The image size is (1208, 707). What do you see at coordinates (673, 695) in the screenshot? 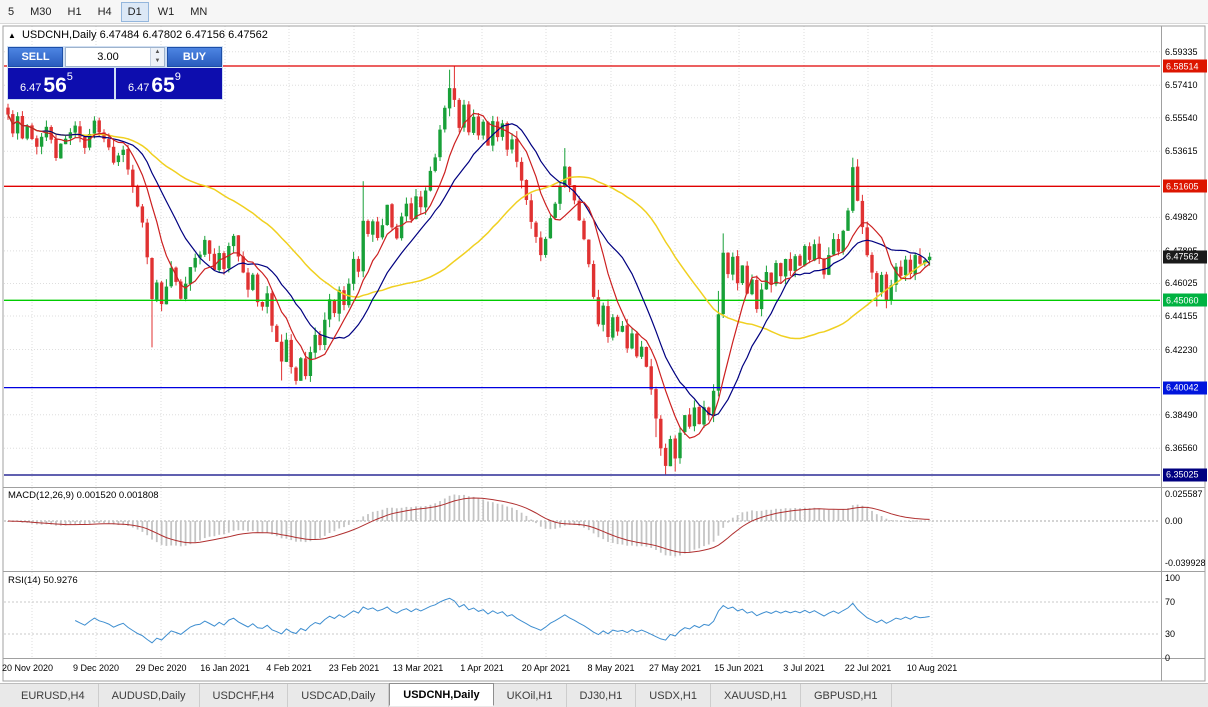
I see `chart-tab-usdx-h1: USDX,H1` at bounding box center [673, 695].